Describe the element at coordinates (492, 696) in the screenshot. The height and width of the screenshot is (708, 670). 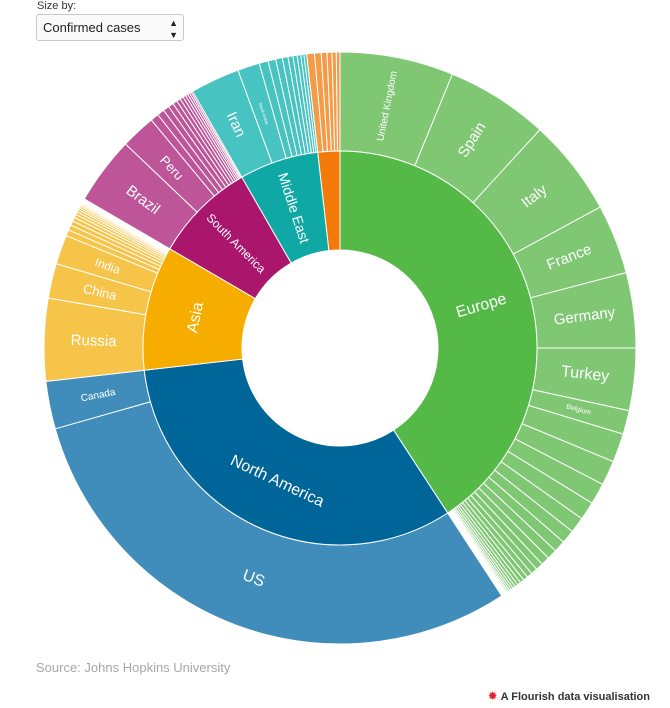
I see `flourish-logo-icon: ✹` at that location.